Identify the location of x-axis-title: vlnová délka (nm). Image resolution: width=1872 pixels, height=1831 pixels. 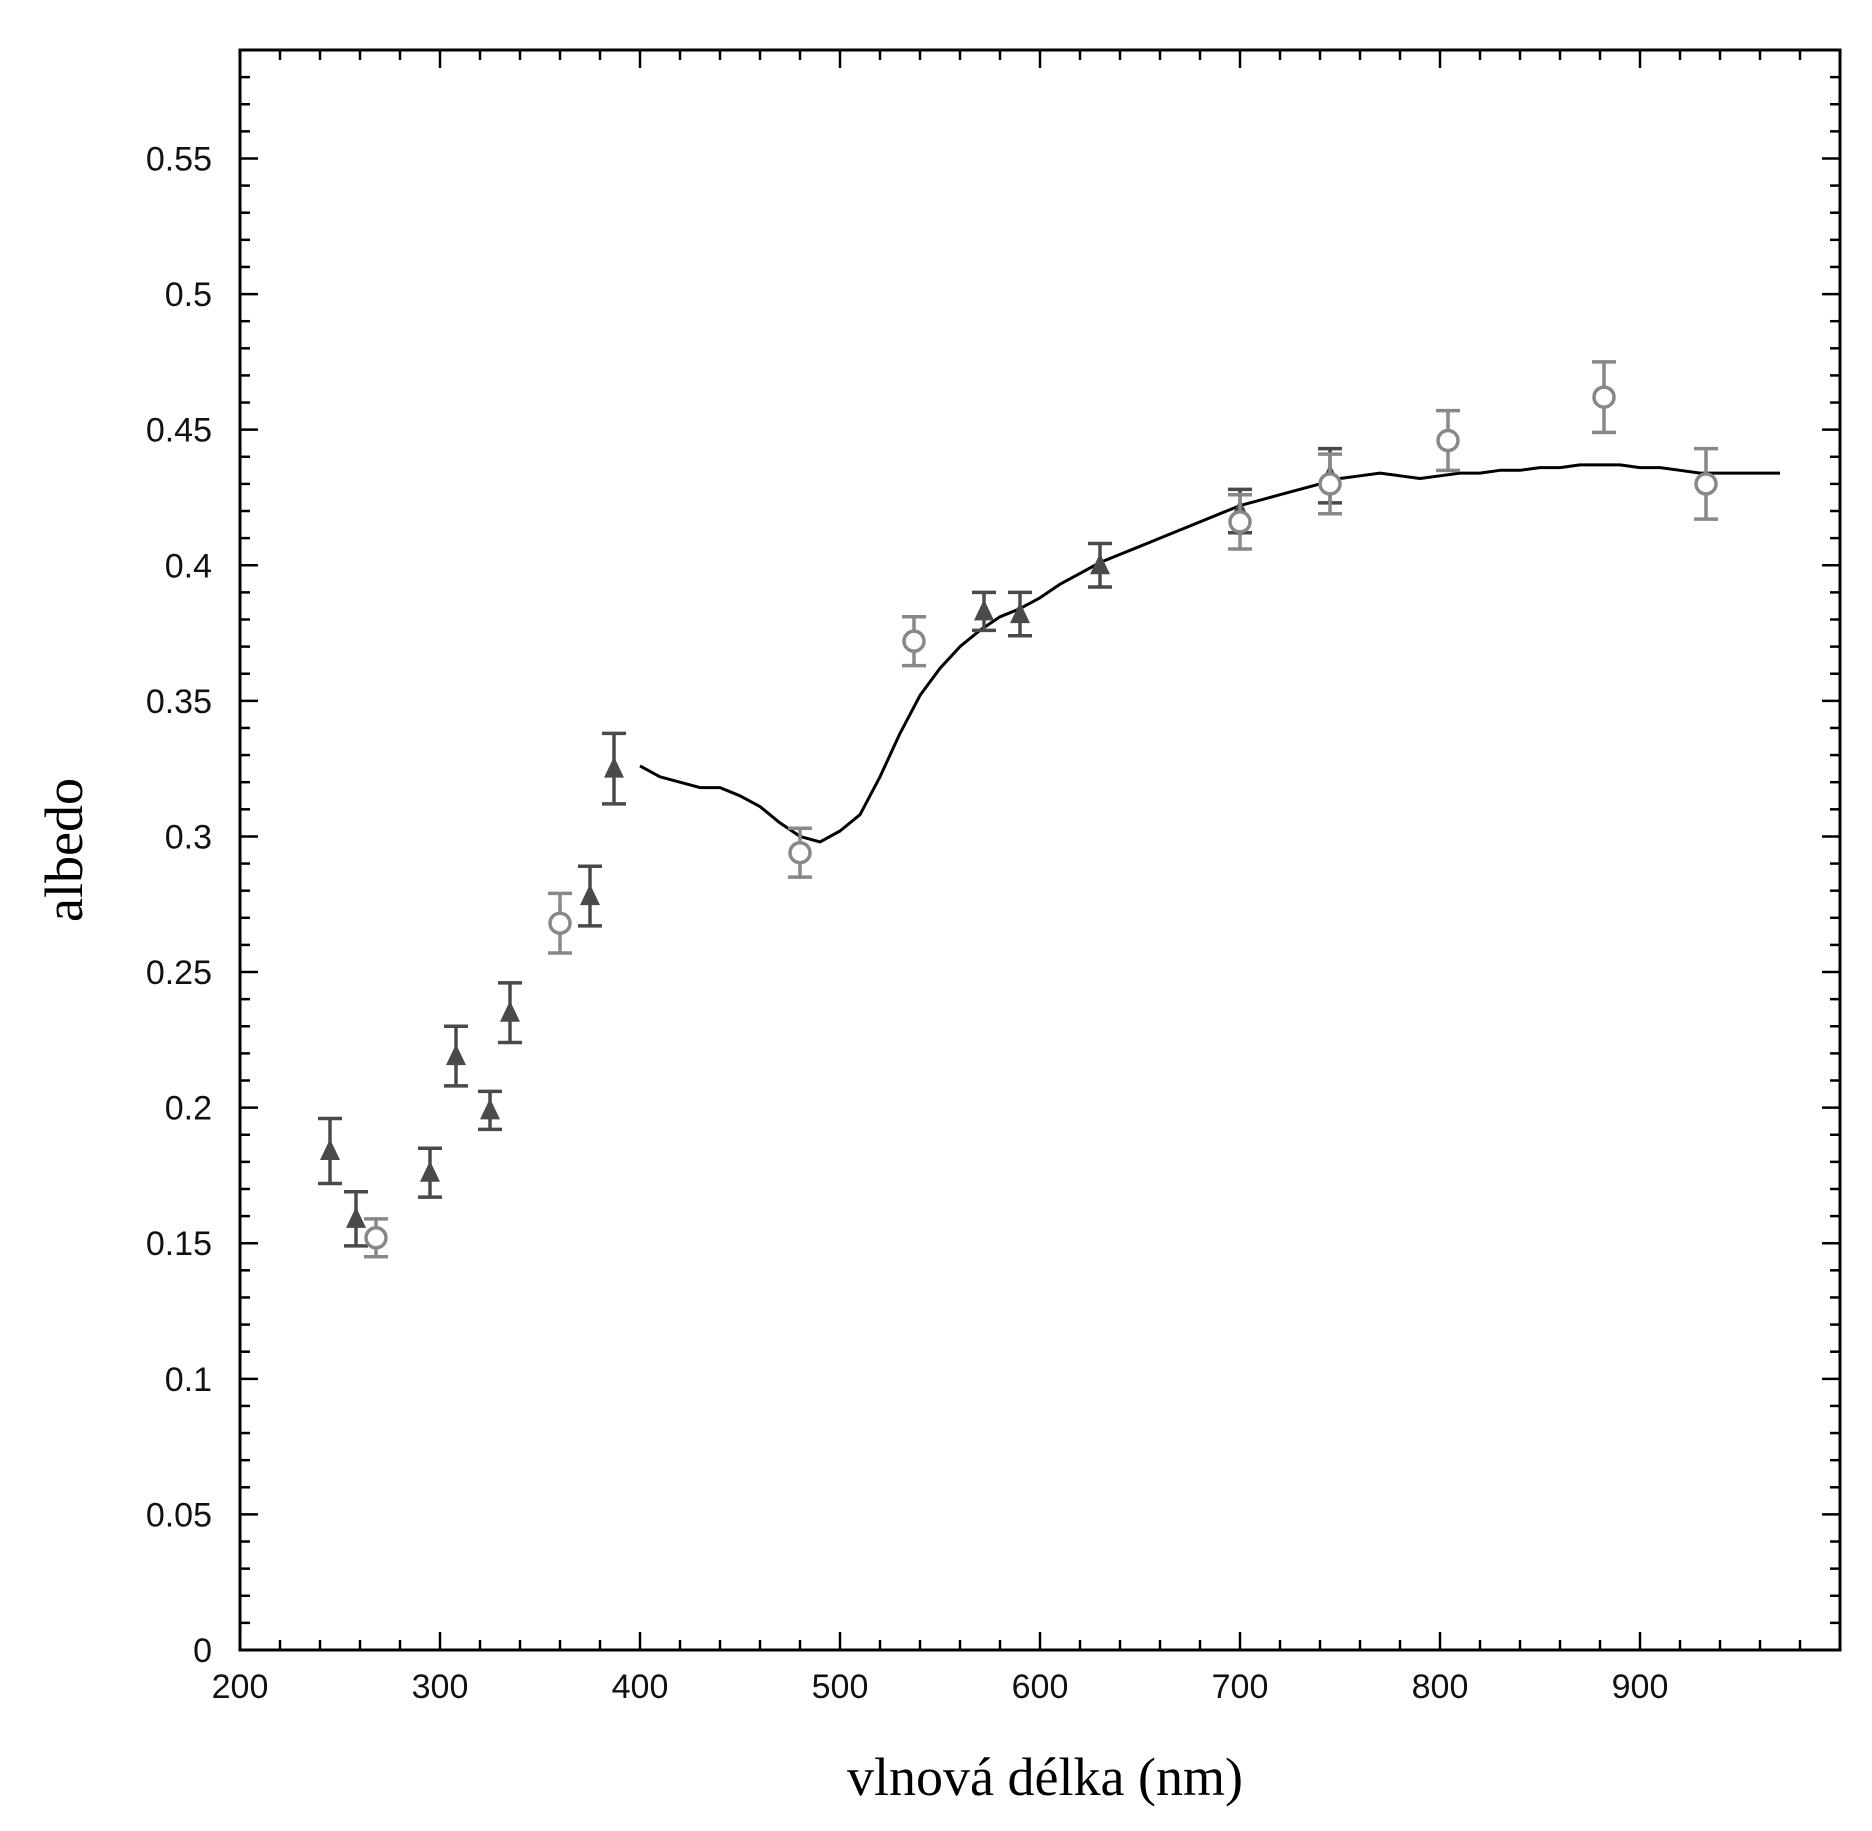
(1045, 1777).